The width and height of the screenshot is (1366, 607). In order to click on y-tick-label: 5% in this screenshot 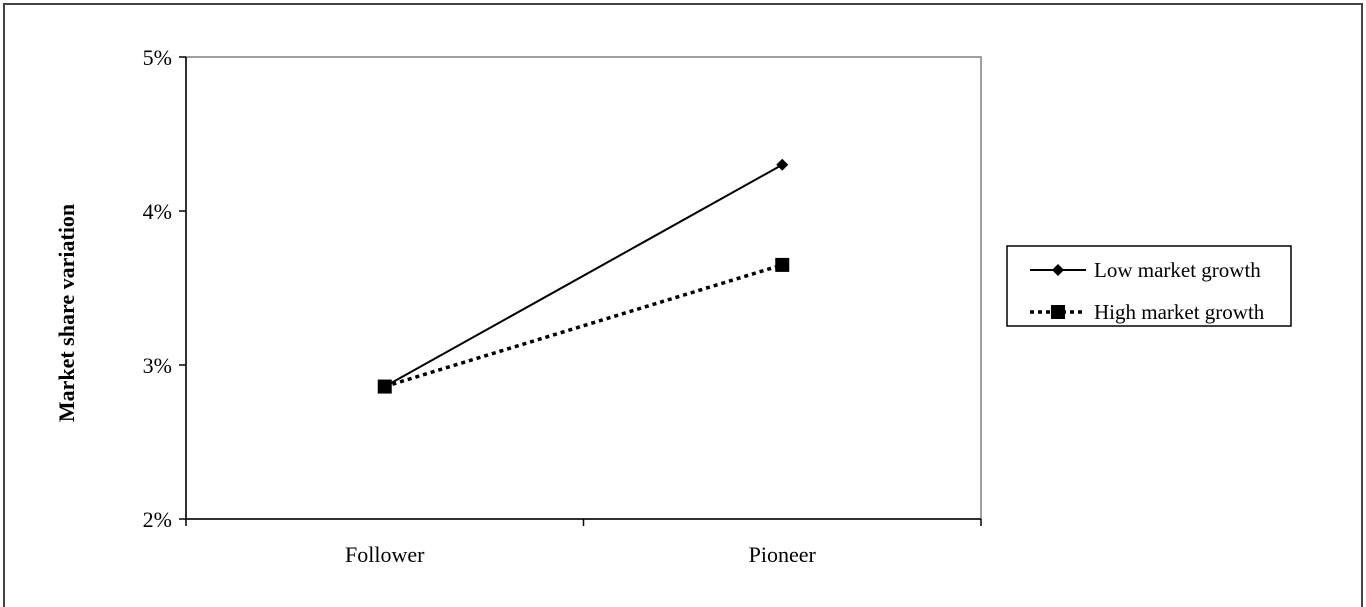, I will do `click(157, 57)`.